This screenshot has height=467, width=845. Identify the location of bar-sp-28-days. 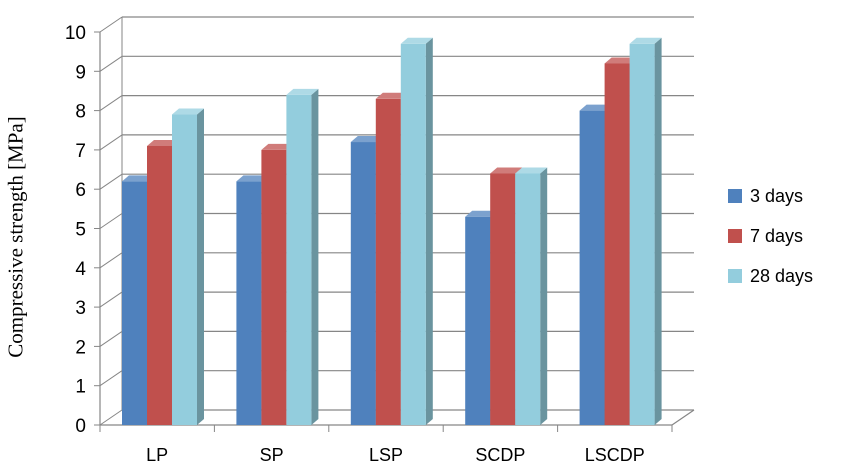
(302, 256).